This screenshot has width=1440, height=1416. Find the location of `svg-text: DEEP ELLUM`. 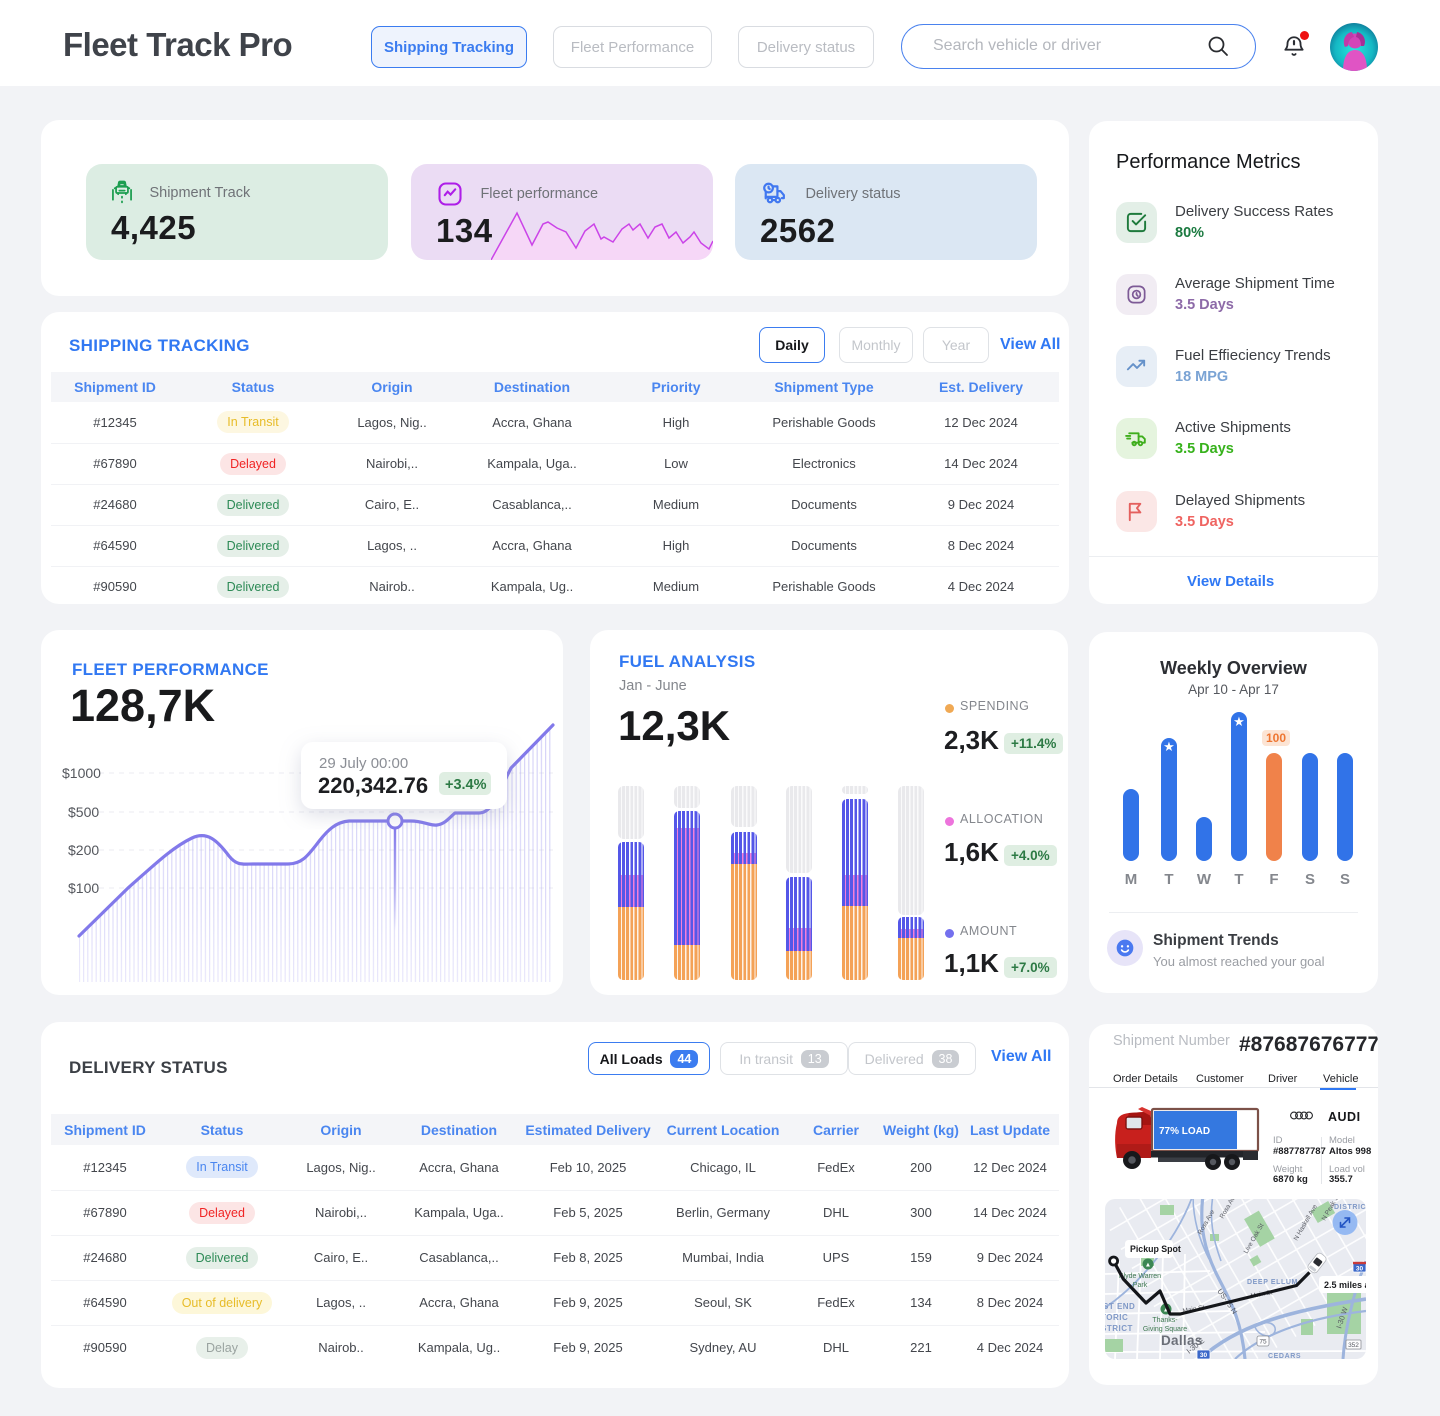

svg-text: DEEP ELLUM is located at coordinates (1272, 1282).